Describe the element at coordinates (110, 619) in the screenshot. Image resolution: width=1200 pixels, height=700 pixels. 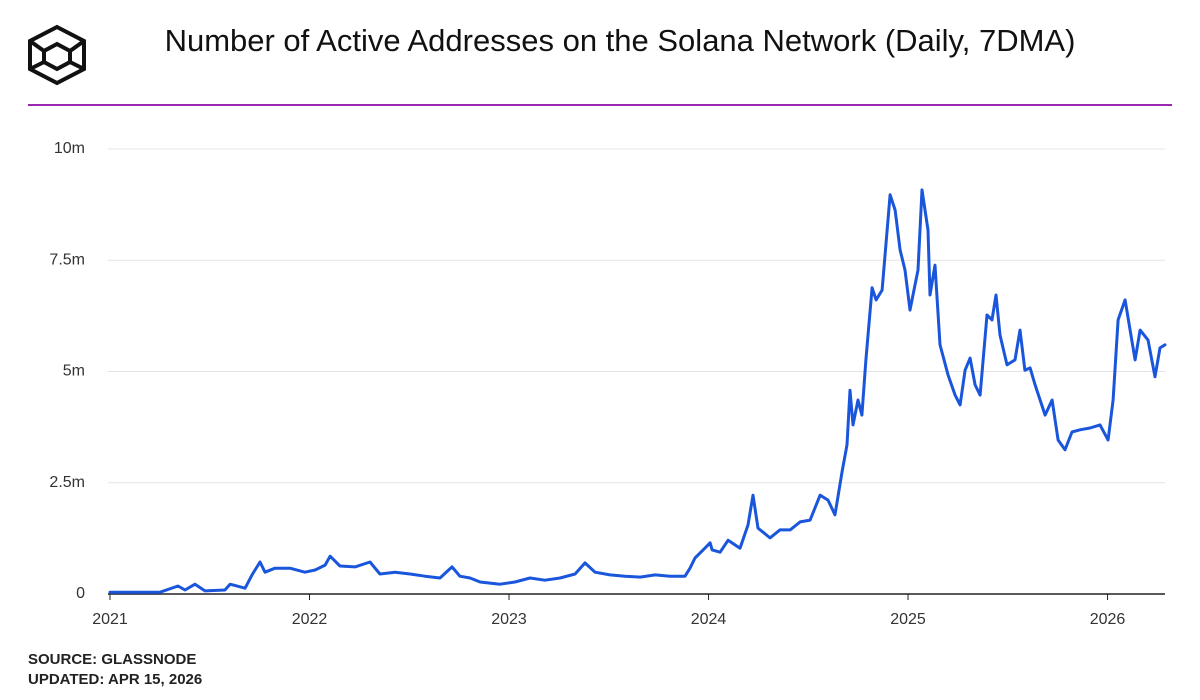
I see `x-tick-label: 2021` at that location.